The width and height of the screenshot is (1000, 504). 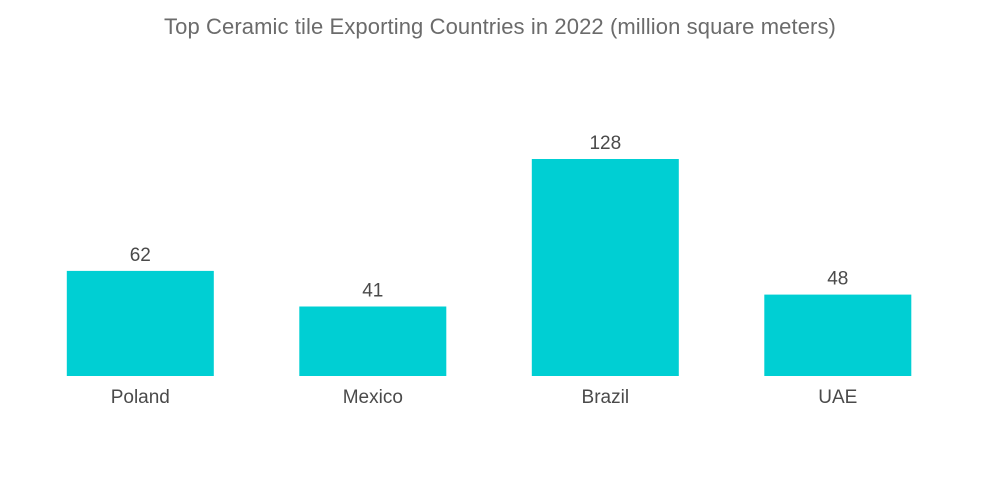 What do you see at coordinates (837, 397) in the screenshot?
I see `category-label-uae: UAE` at bounding box center [837, 397].